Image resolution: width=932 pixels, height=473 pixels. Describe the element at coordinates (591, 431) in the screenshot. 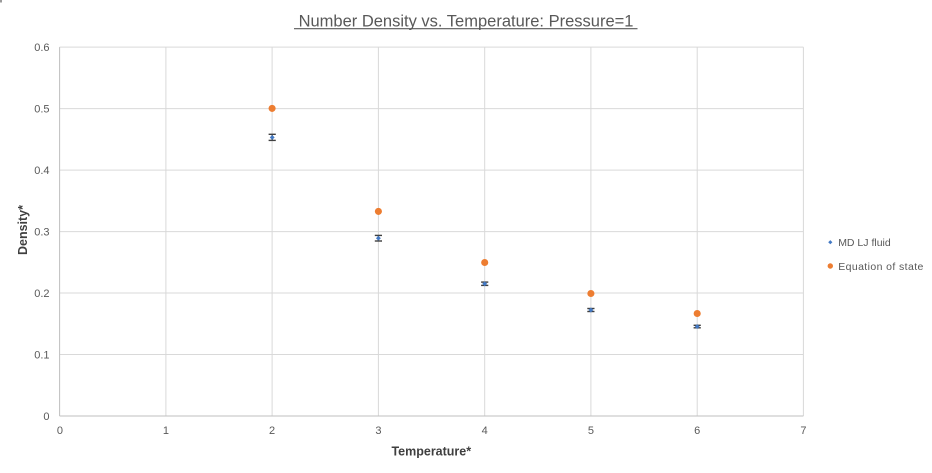

I see `svg-text: 5` at that location.